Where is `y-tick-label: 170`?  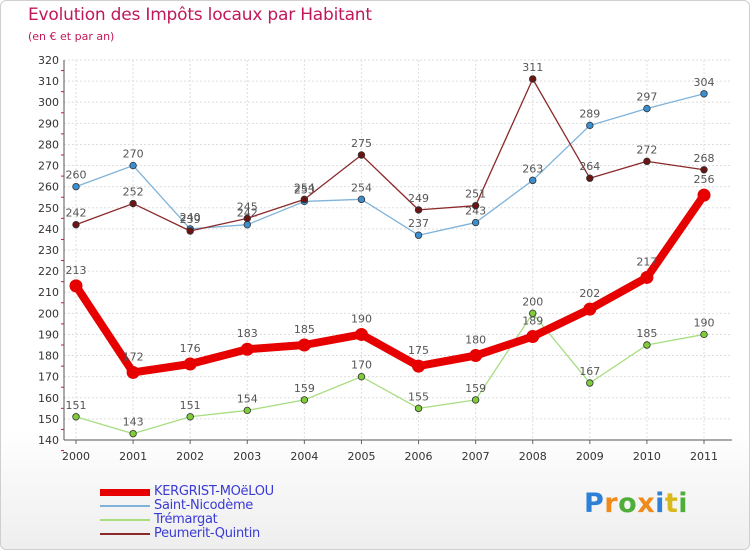
y-tick-label: 170 is located at coordinates (48, 377).